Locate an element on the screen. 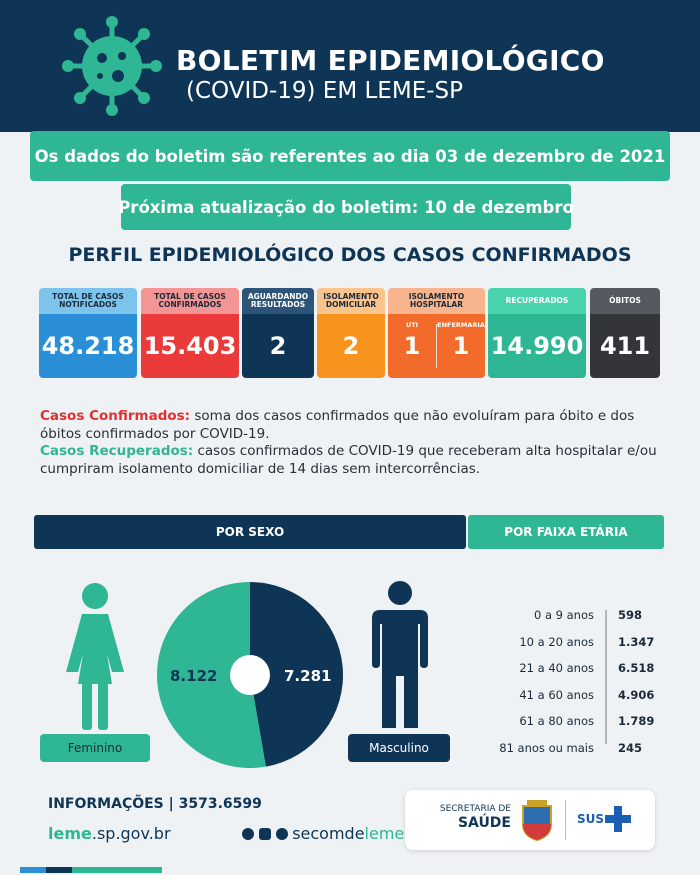  enfermaria-cell: ENFERMARIA 1 is located at coordinates (461, 346).